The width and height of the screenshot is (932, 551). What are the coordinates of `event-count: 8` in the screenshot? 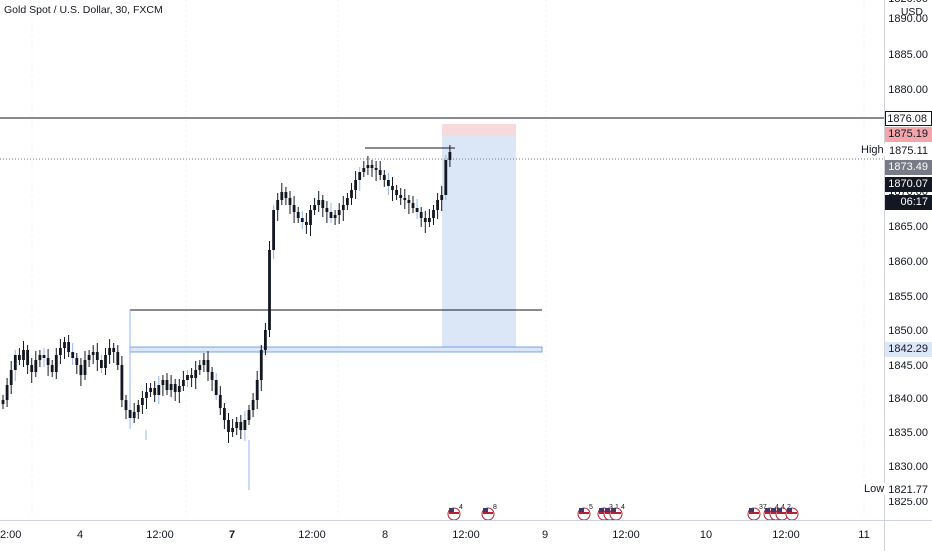 It's located at (495, 507).